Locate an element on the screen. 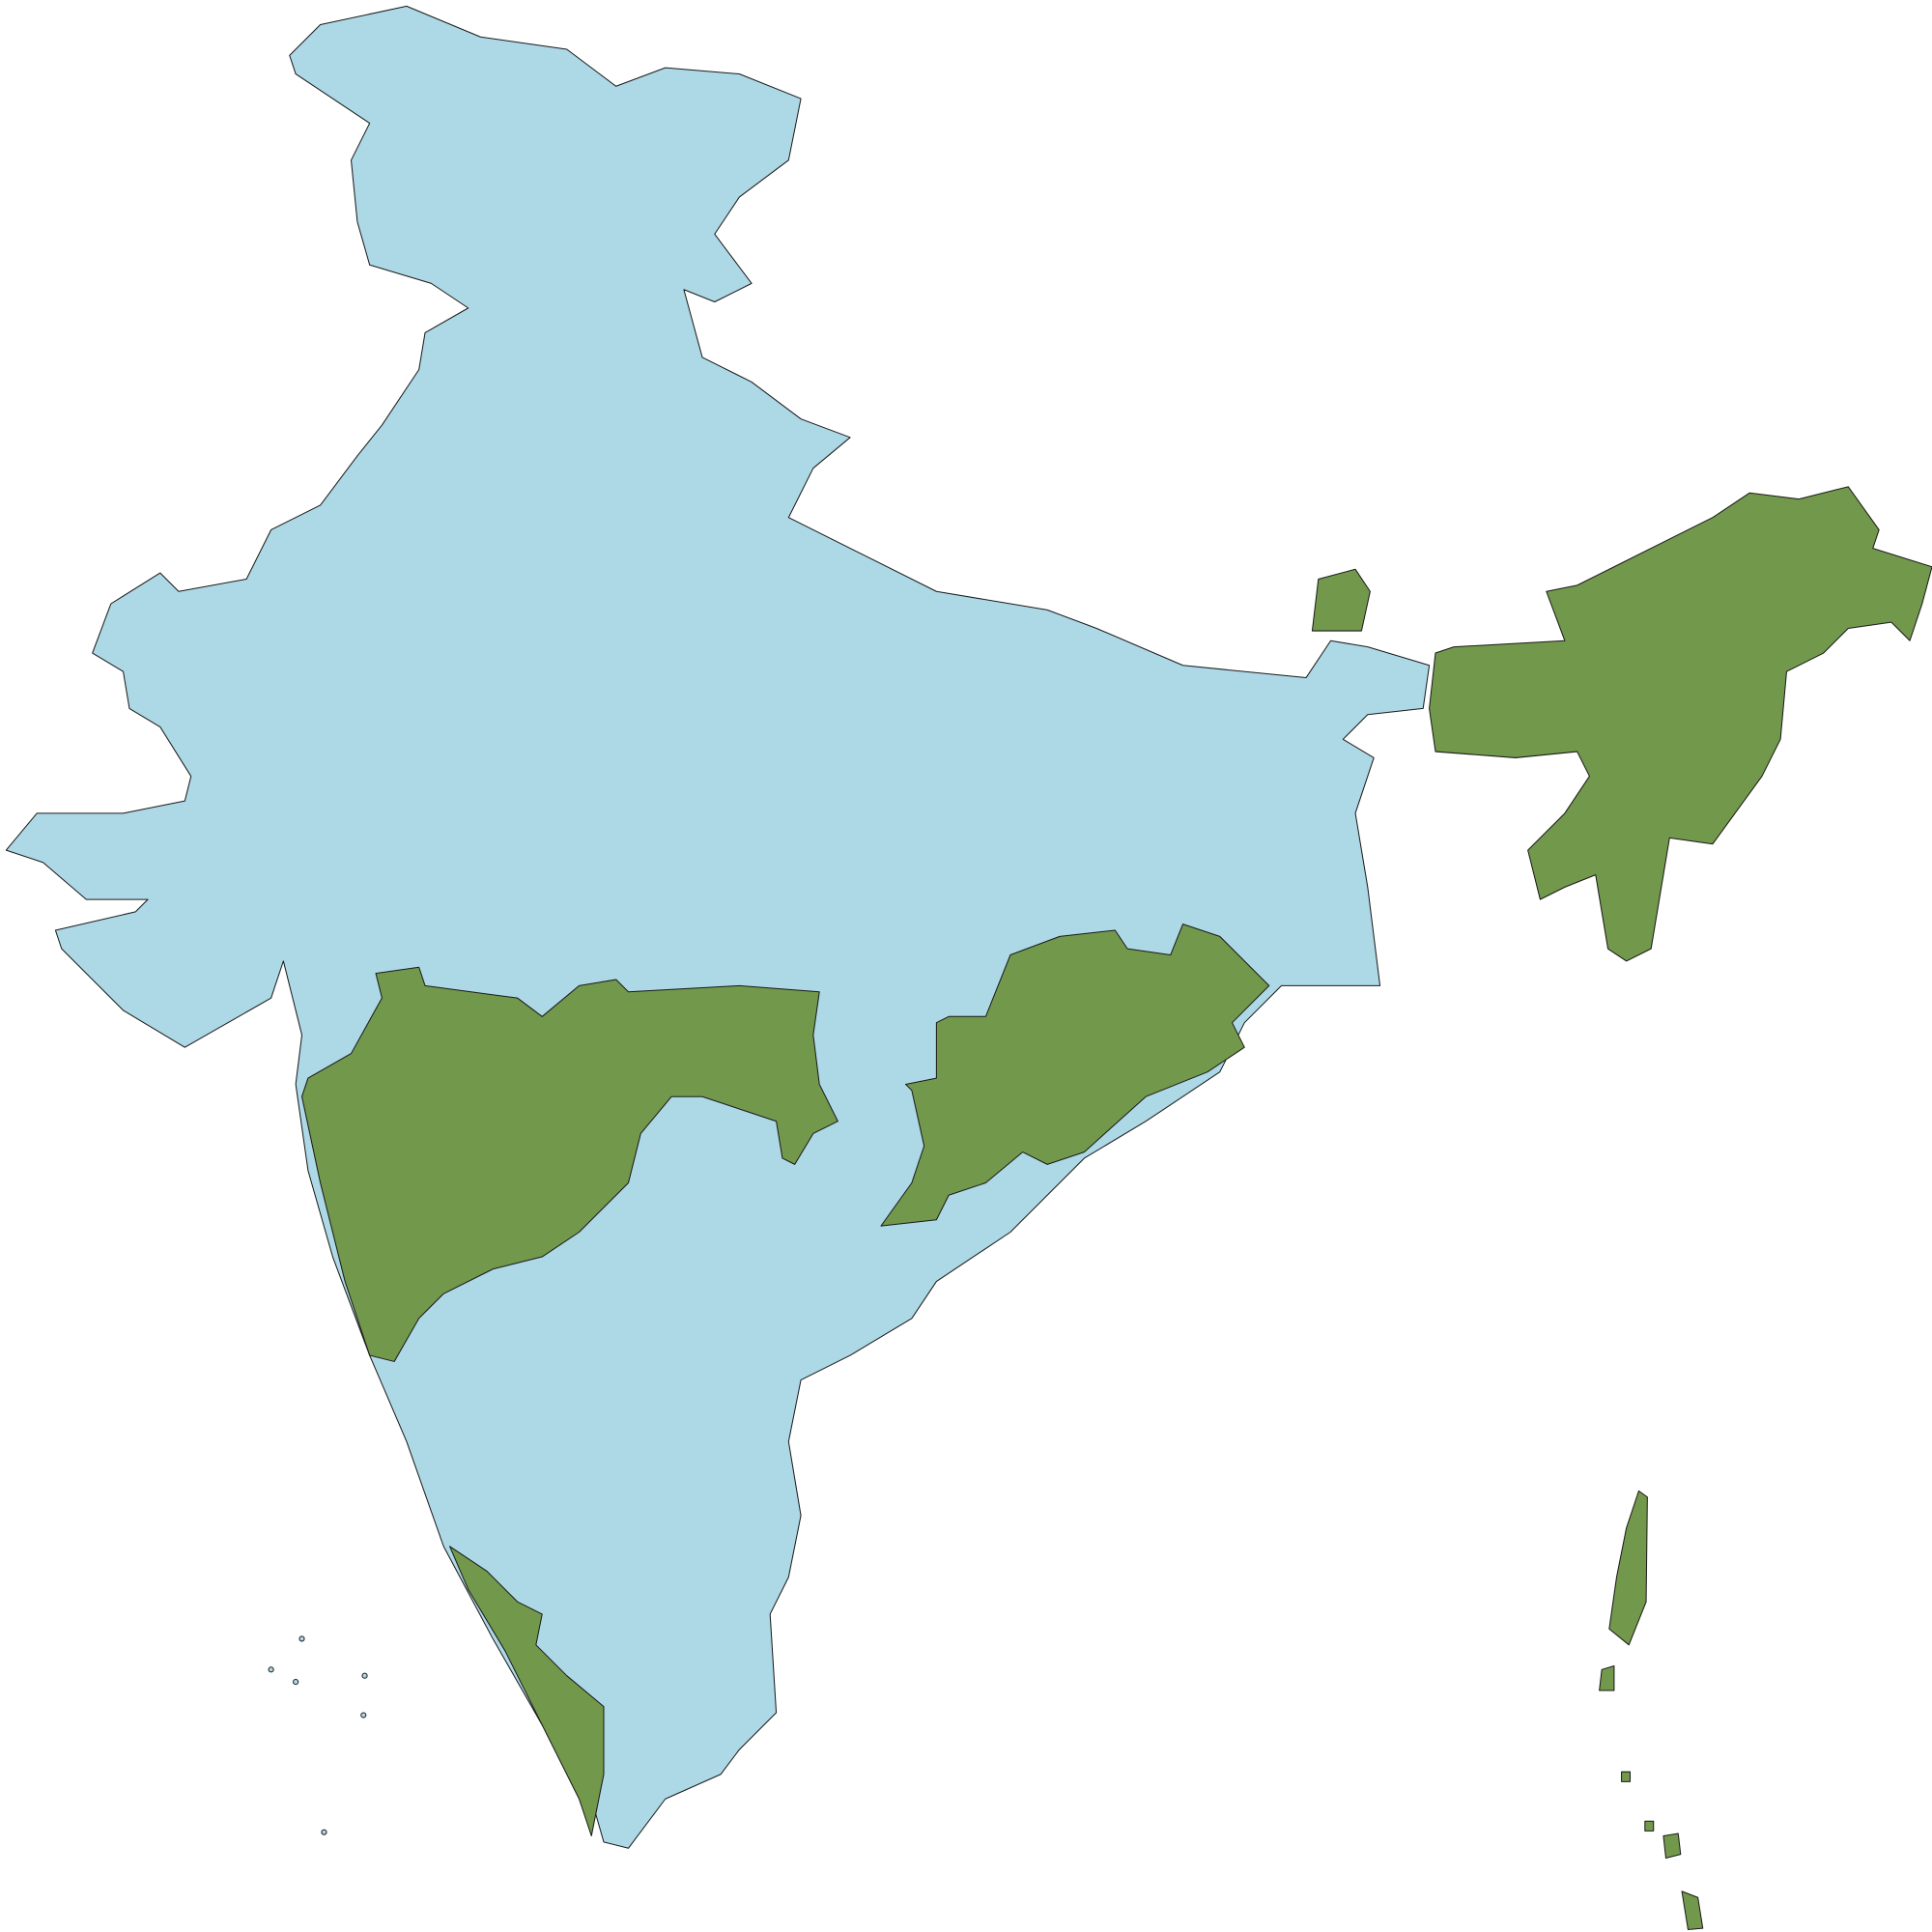 The height and width of the screenshot is (1932, 1932). island-great-nicobar is located at coordinates (1692, 1910).